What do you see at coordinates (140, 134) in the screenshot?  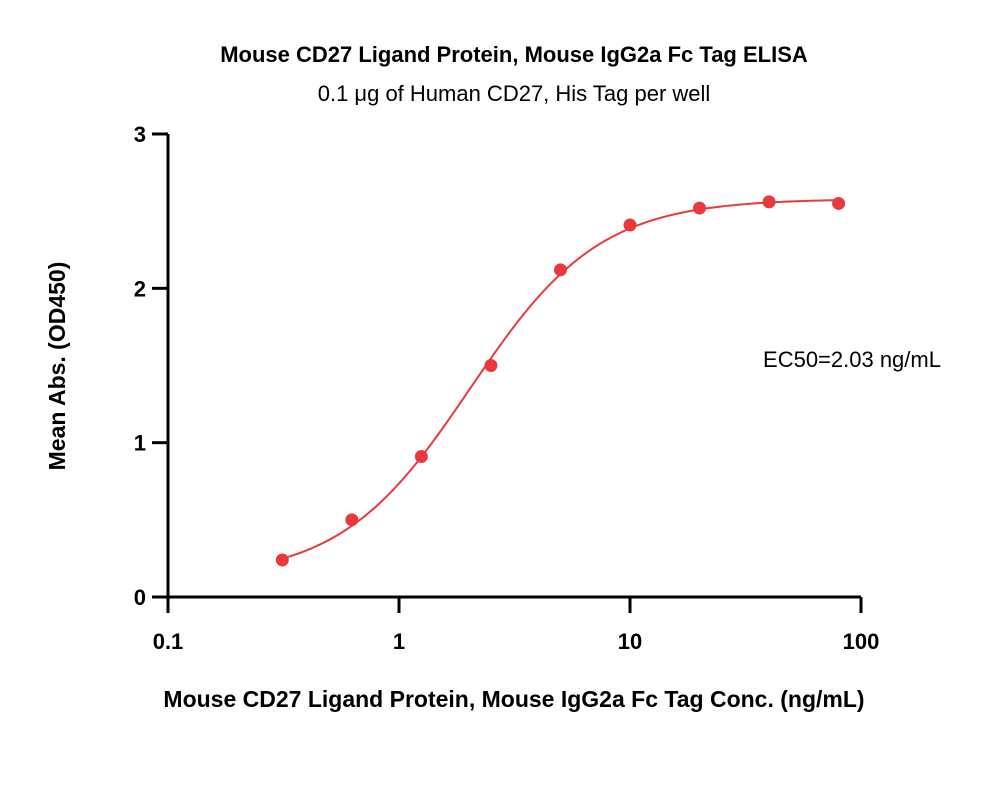 I see `y-tick-label: 3` at bounding box center [140, 134].